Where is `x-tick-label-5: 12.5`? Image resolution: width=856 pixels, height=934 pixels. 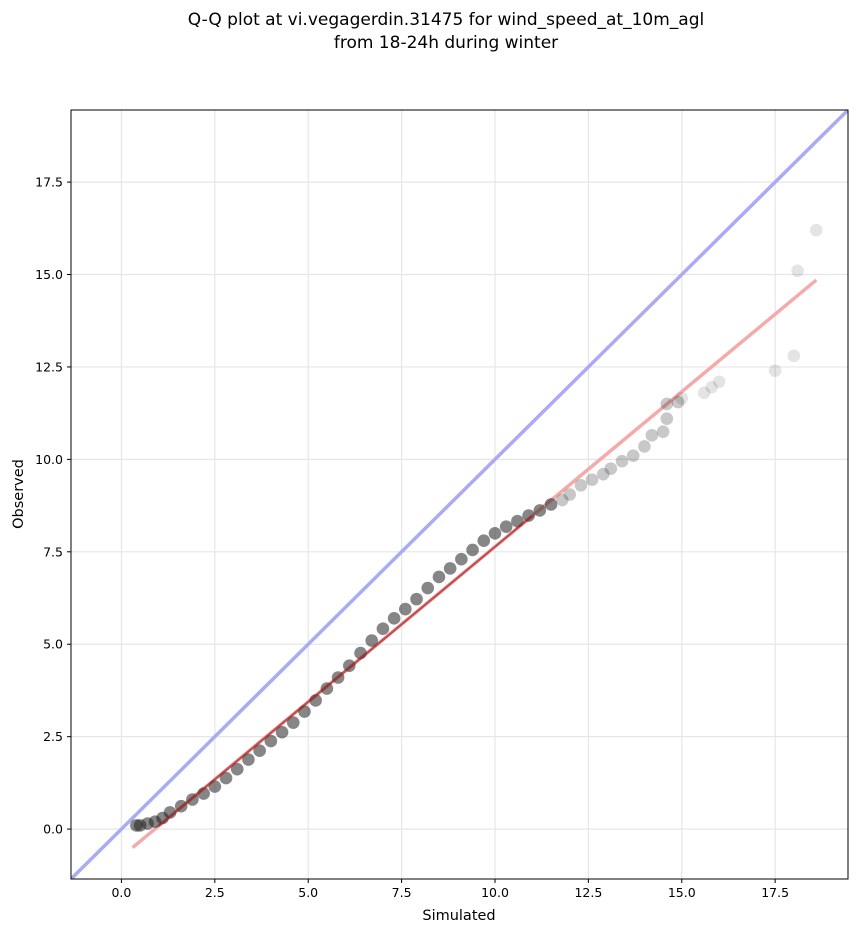
x-tick-label-5: 12.5 is located at coordinates (588, 892).